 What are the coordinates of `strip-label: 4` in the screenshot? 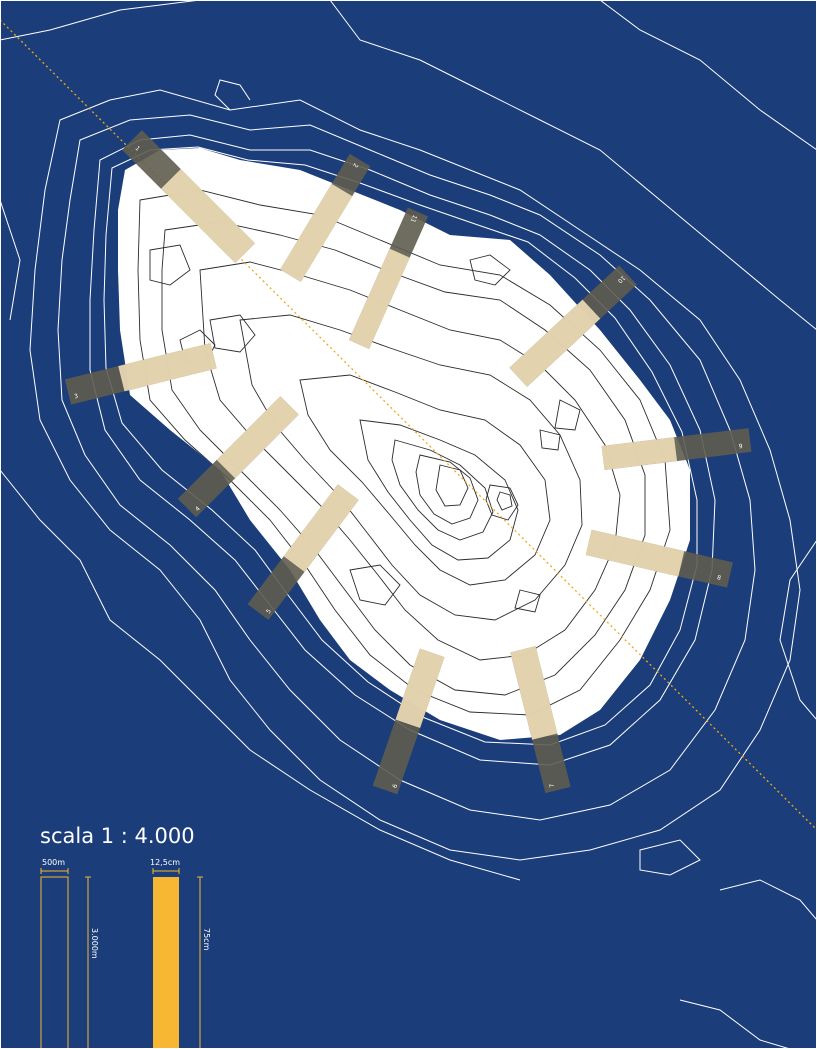 It's located at (198, 509).